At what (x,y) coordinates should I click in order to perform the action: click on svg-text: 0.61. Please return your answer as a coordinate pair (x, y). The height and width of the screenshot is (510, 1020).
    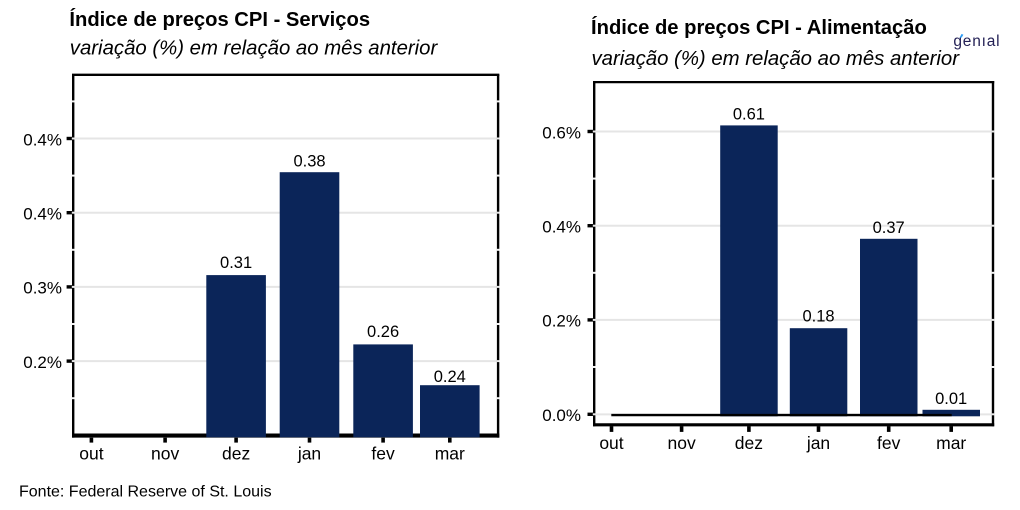
    Looking at the image, I should click on (749, 115).